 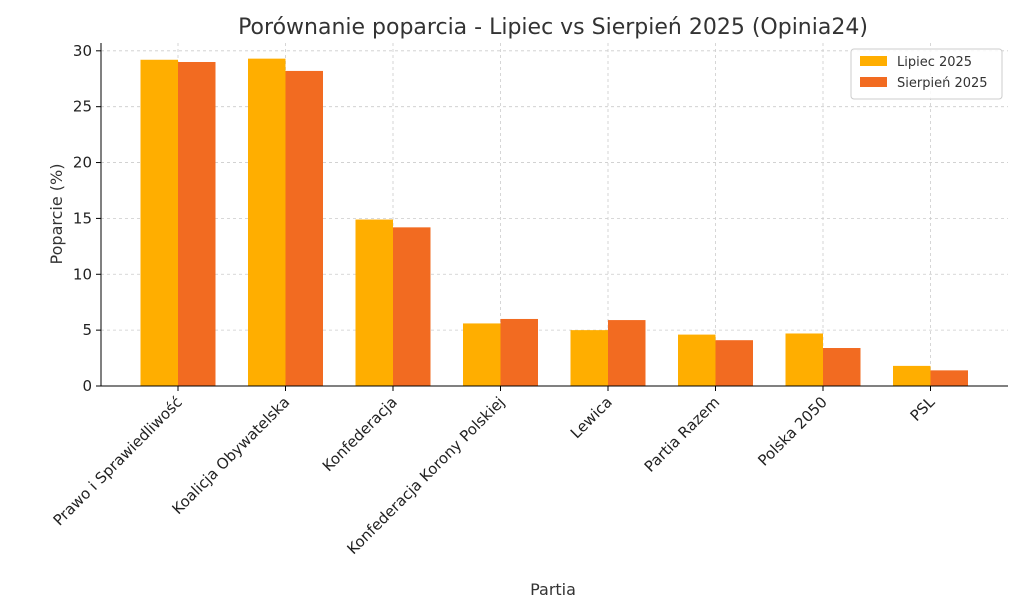 I want to click on x-tick-label: Konfederacja, so click(x=360, y=434).